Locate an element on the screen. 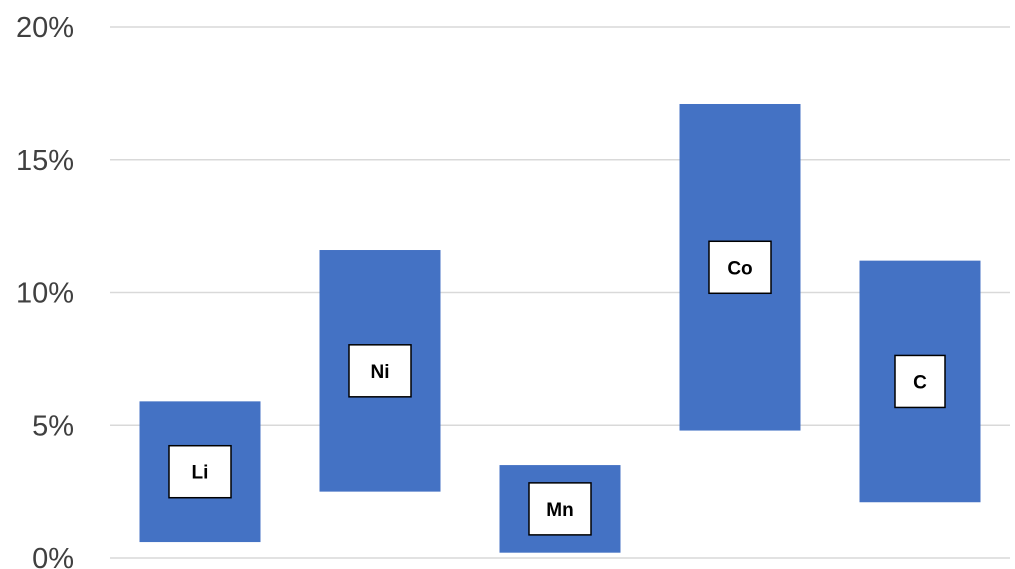 This screenshot has height=569, width=1015. data-label-text: Li is located at coordinates (200, 473).